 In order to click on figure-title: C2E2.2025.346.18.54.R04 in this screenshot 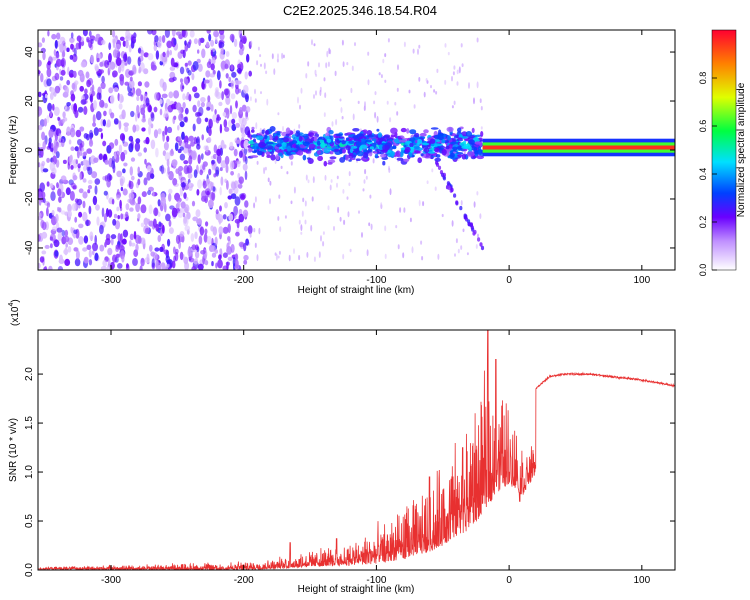, I will do `click(360, 10)`.